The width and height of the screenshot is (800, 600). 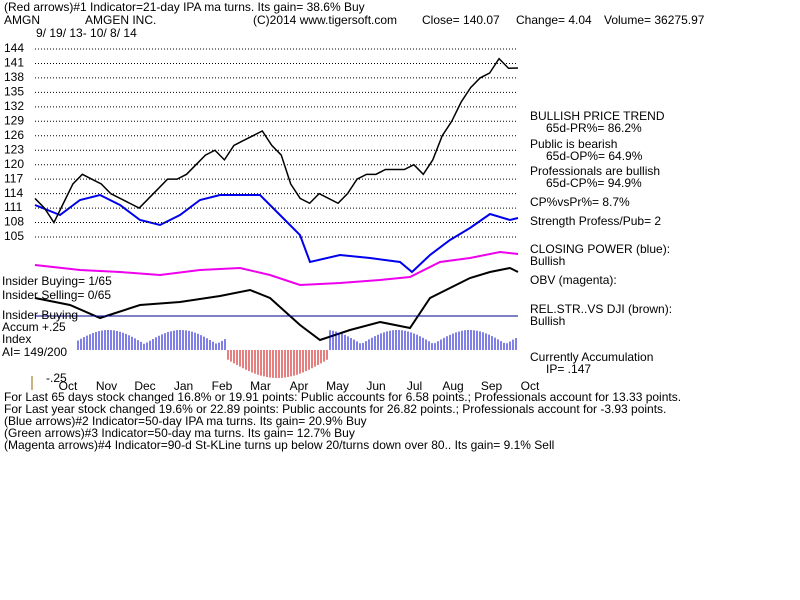 I want to click on obv, so click(x=276, y=268).